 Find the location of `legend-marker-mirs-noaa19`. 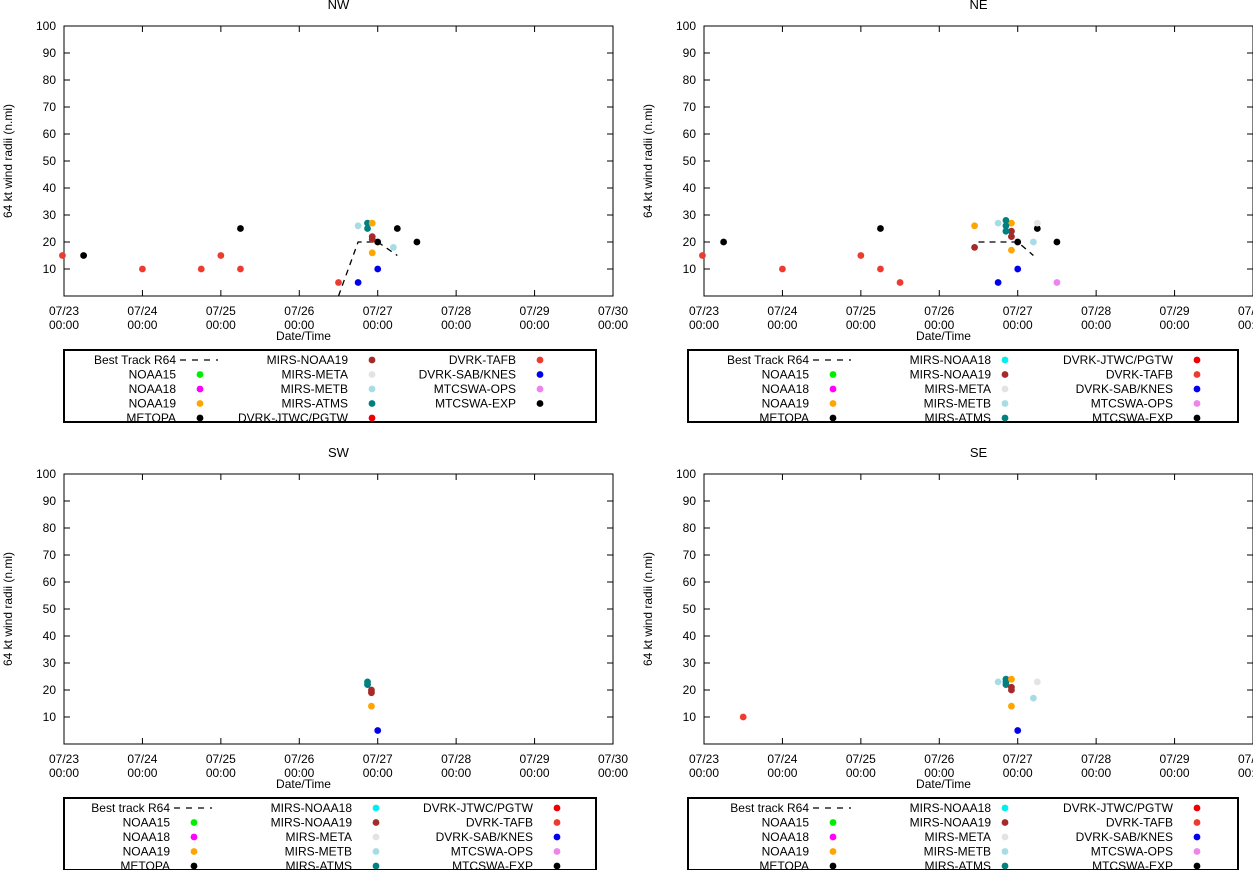

legend-marker-mirs-noaa19 is located at coordinates (1005, 822).